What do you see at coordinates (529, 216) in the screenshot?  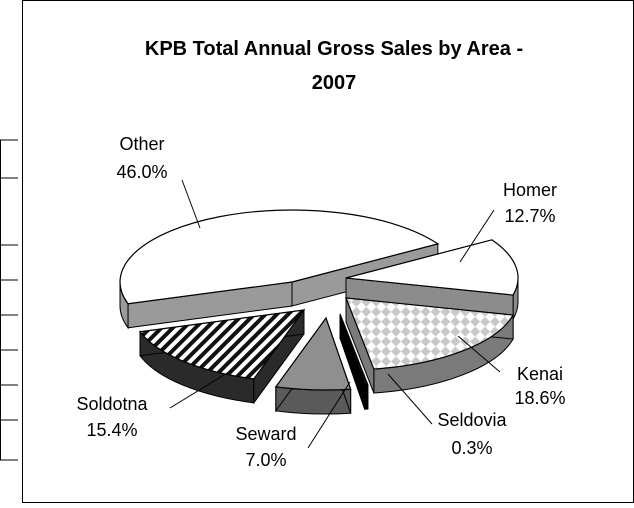 I see `slice-value-homer: 12.7%` at bounding box center [529, 216].